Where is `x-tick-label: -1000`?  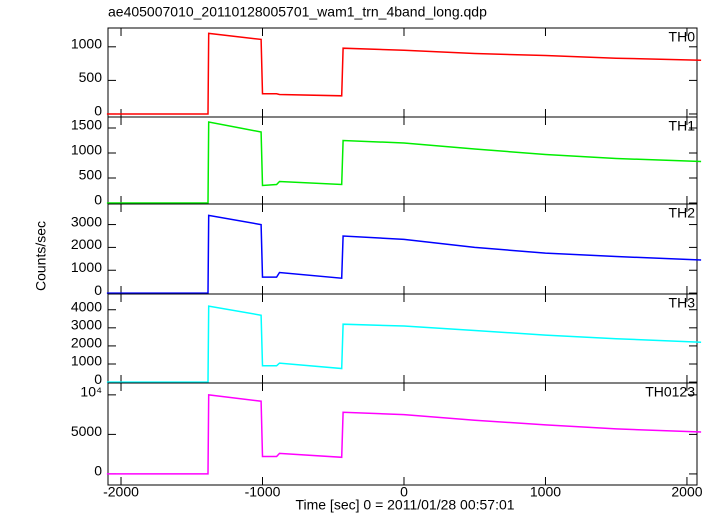
x-tick-label: -1000 is located at coordinates (263, 492).